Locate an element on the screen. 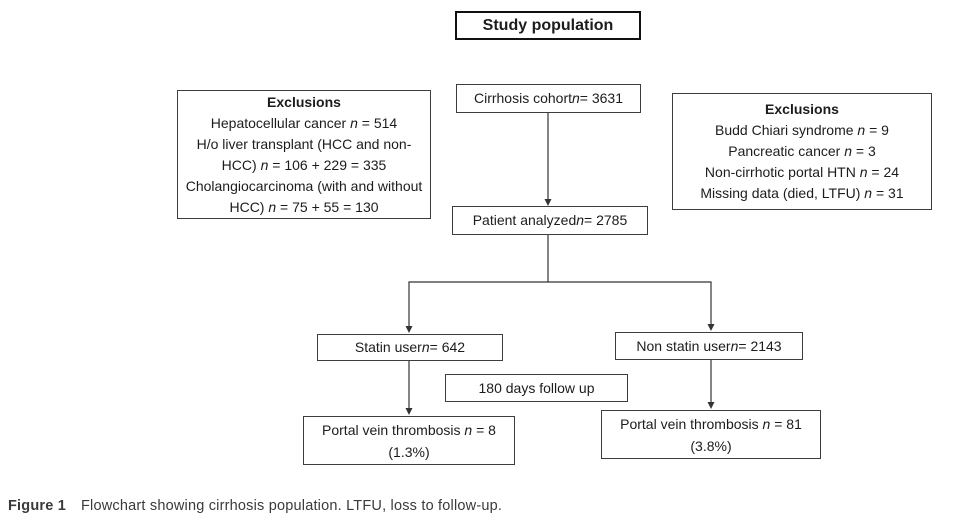 Image resolution: width=958 pixels, height=531 pixels. pvt-non-statin-percentage: (3.8%) is located at coordinates (711, 445).